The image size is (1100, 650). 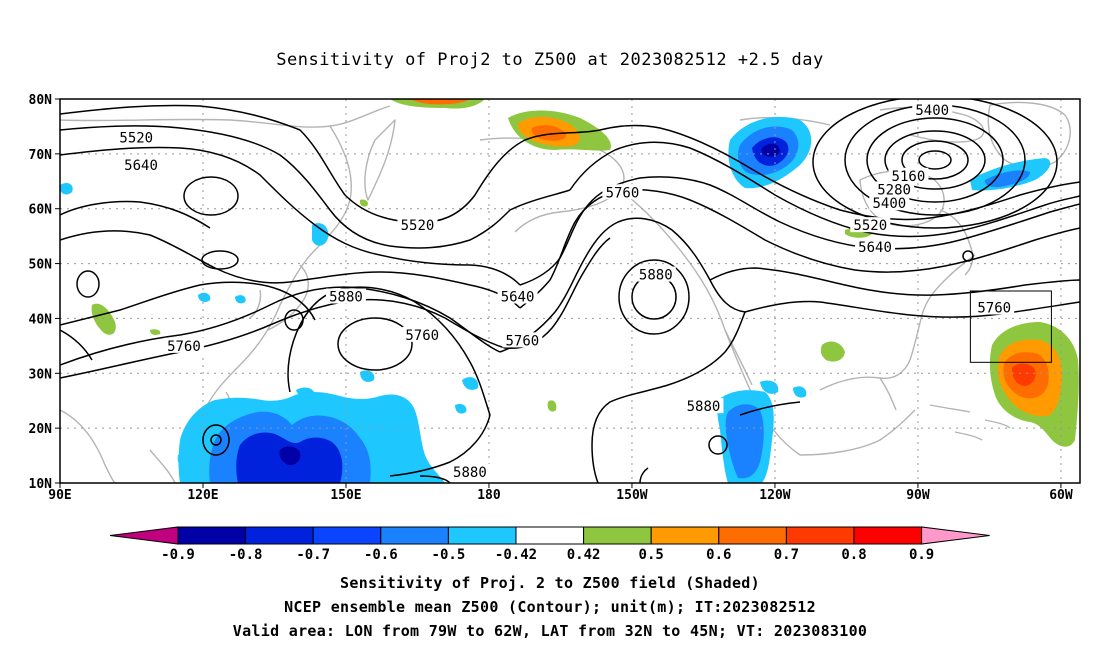 I want to click on colorbar-label: -0.5, so click(x=449, y=555).